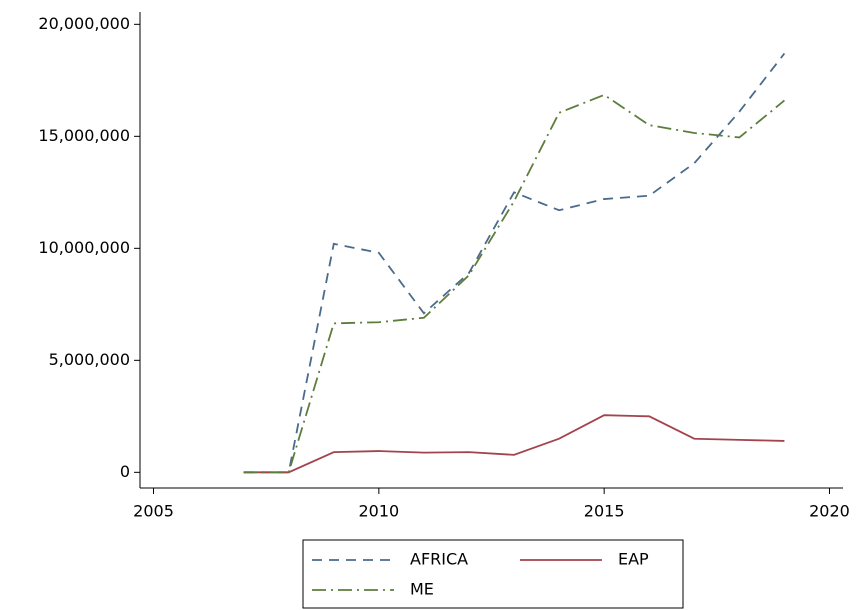 This screenshot has height=610, width=859. What do you see at coordinates (493, 574) in the screenshot?
I see `legend` at bounding box center [493, 574].